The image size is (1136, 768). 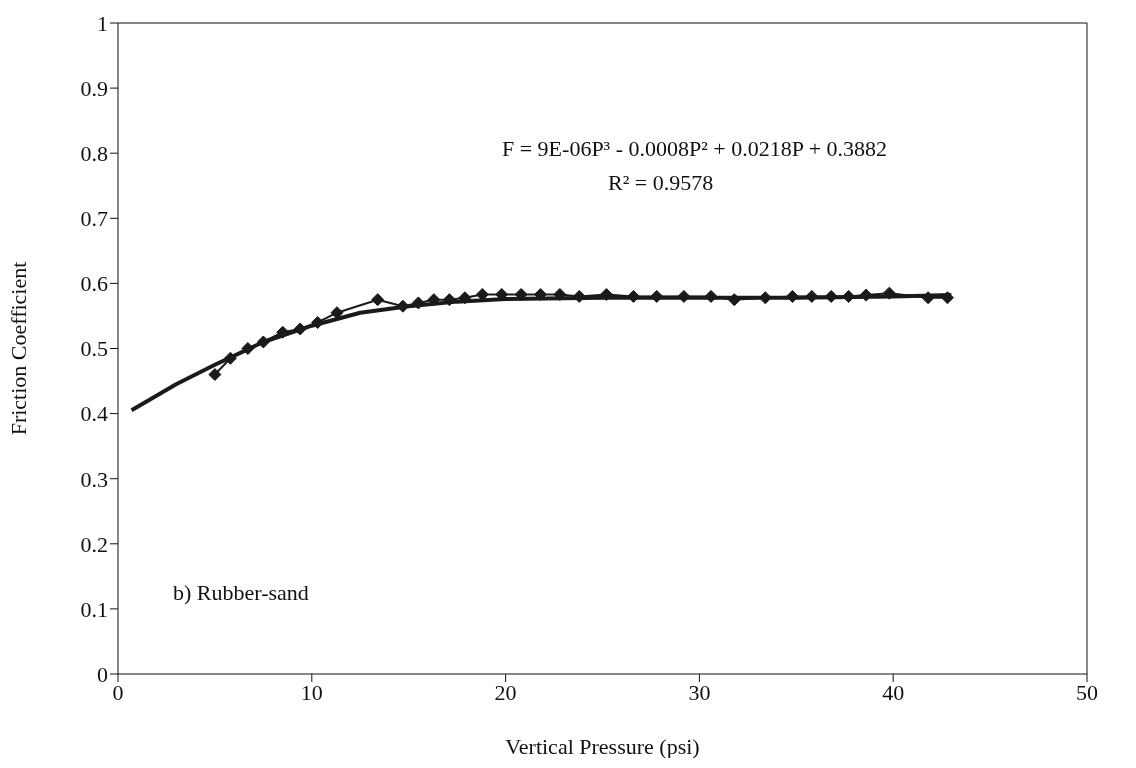 I want to click on x-tick-label: 40, so click(x=893, y=692).